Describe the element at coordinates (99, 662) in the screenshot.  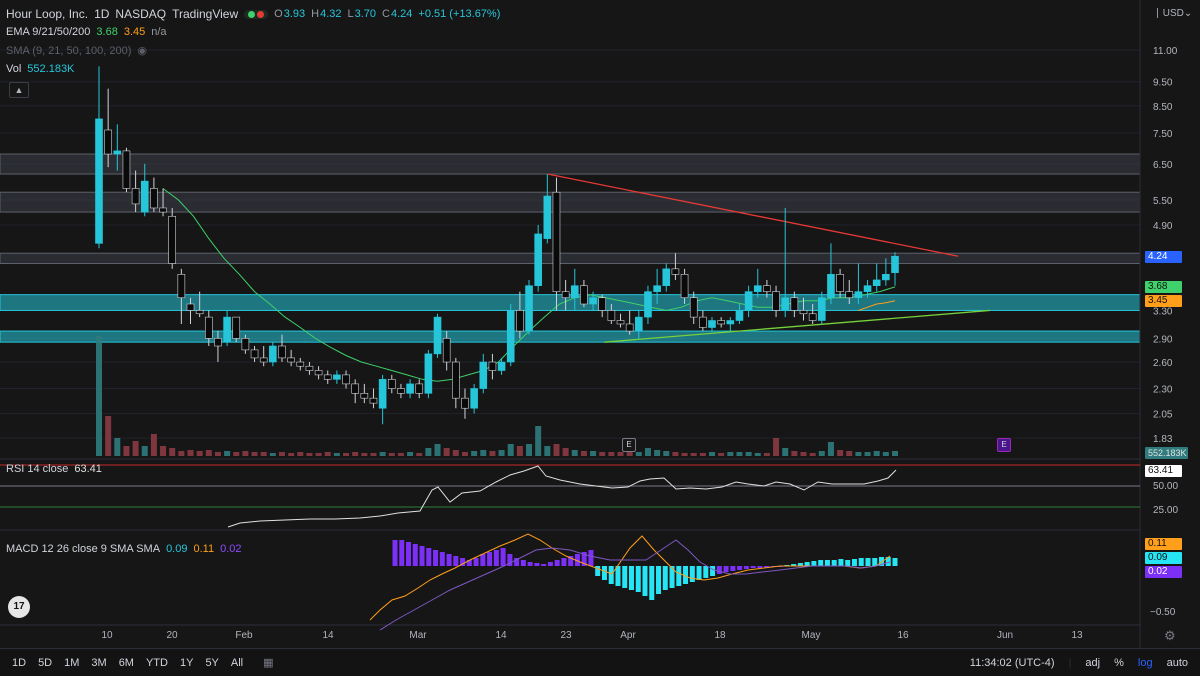
I see `range-3m: 3M` at that location.